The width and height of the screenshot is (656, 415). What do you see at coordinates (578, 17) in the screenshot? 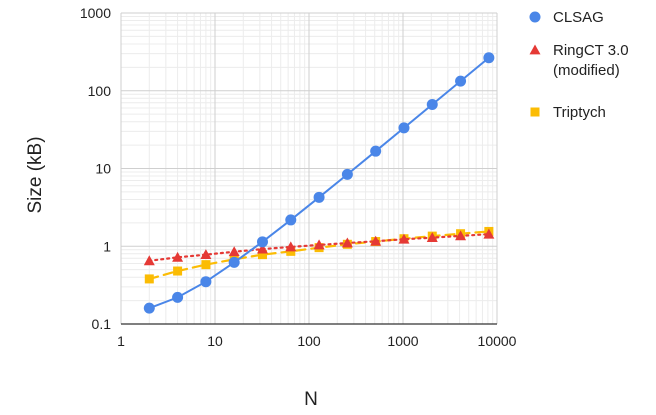
I see `legend-label-clsag: CLSAG` at bounding box center [578, 17].